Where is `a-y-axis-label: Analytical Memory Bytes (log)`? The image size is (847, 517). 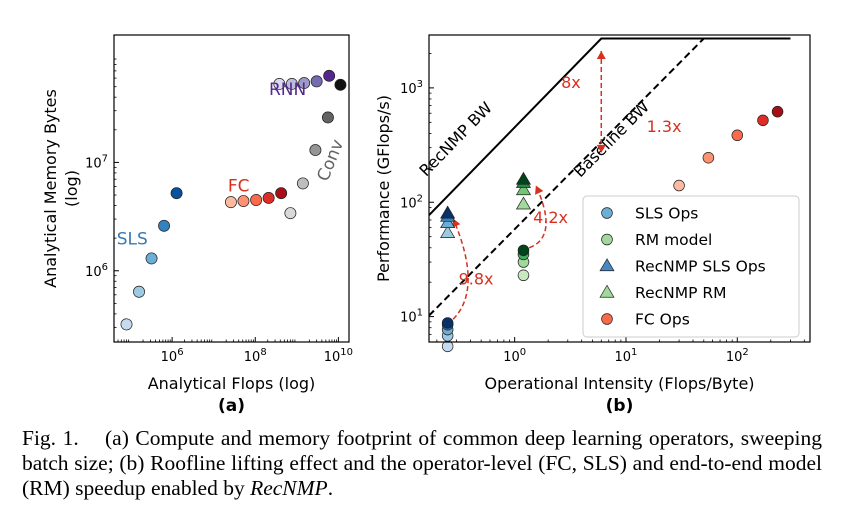 a-y-axis-label: Analytical Memory Bytes (log) is located at coordinates (61, 188).